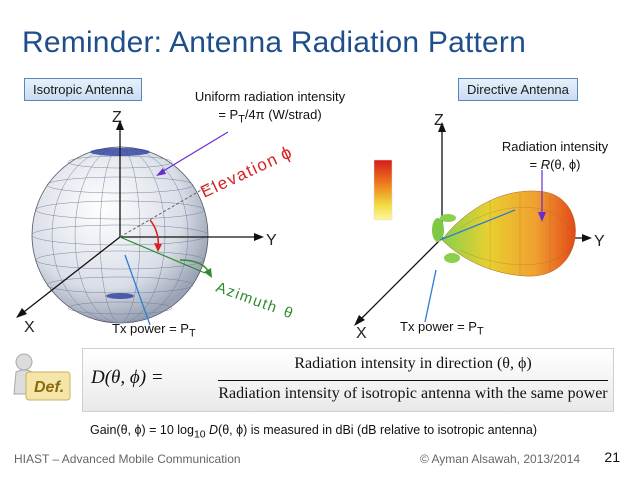  I want to click on x-axis-label: X, so click(29, 327).